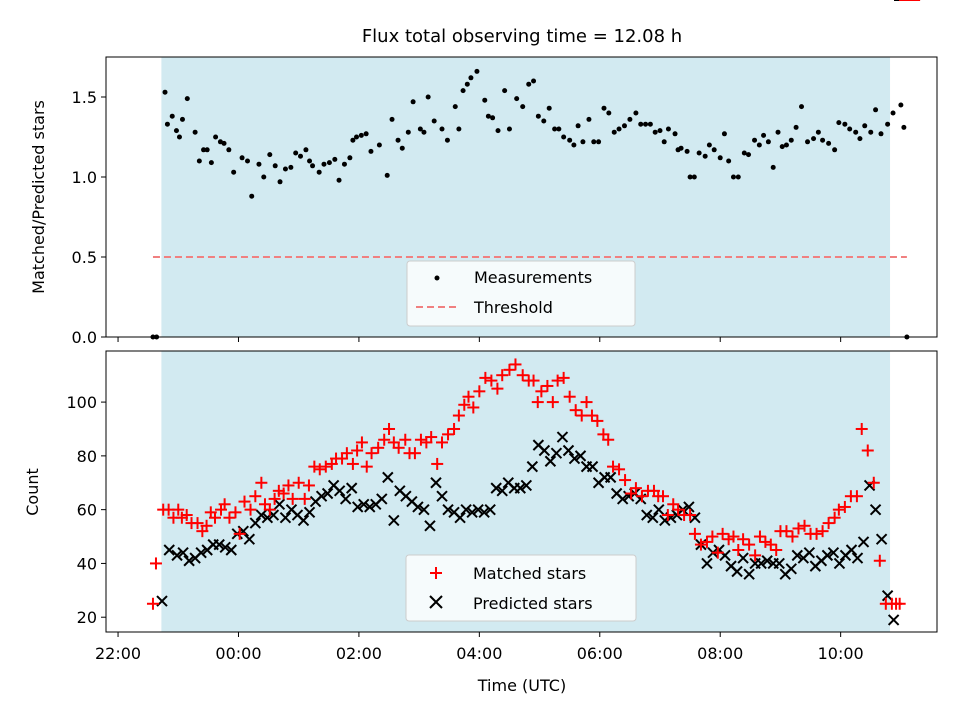  What do you see at coordinates (238, 653) in the screenshot?
I see `x-tick-label: 00:00` at bounding box center [238, 653].